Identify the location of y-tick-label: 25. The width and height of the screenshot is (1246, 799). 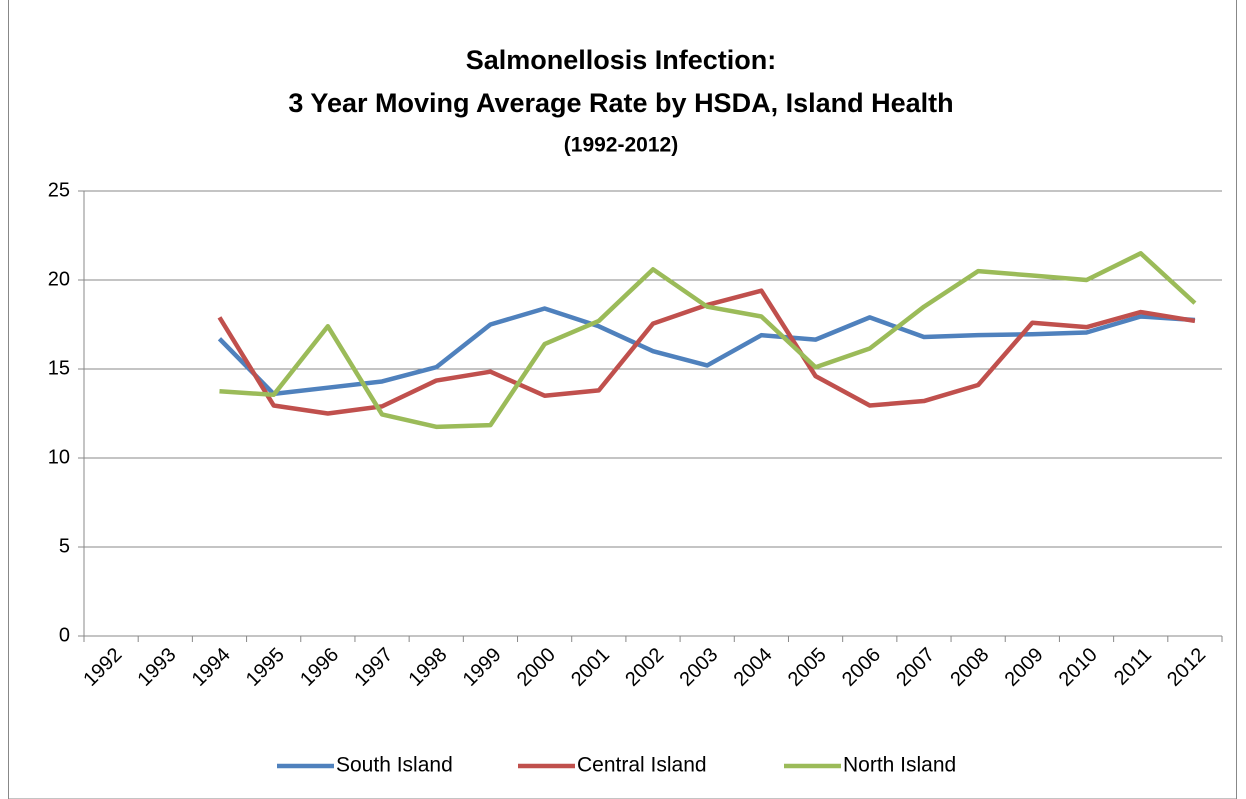
(59, 190).